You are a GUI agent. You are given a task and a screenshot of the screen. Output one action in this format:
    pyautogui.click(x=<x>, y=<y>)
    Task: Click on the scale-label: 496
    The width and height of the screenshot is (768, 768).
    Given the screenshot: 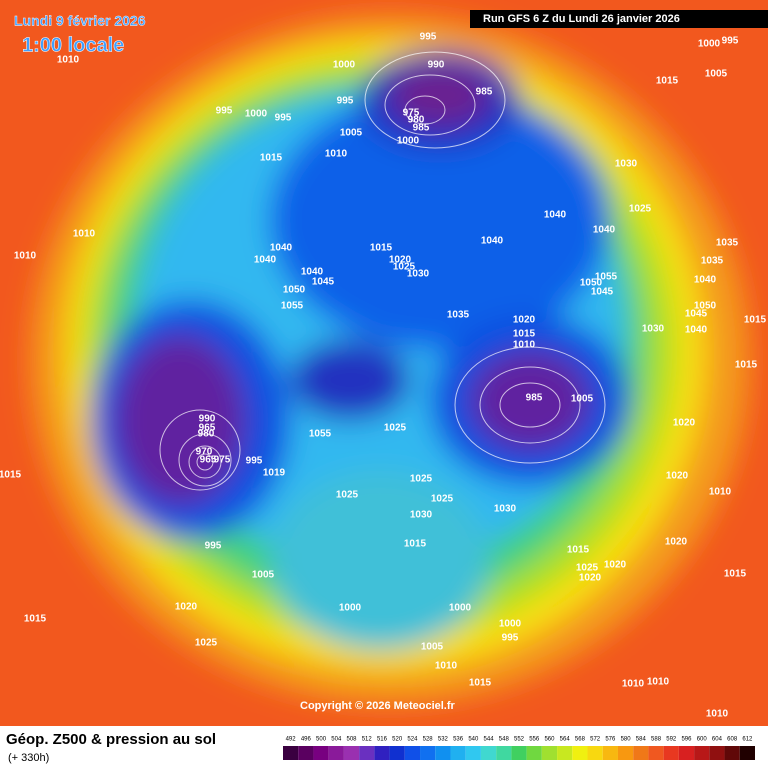 What is the action you would take?
    pyautogui.click(x=306, y=740)
    